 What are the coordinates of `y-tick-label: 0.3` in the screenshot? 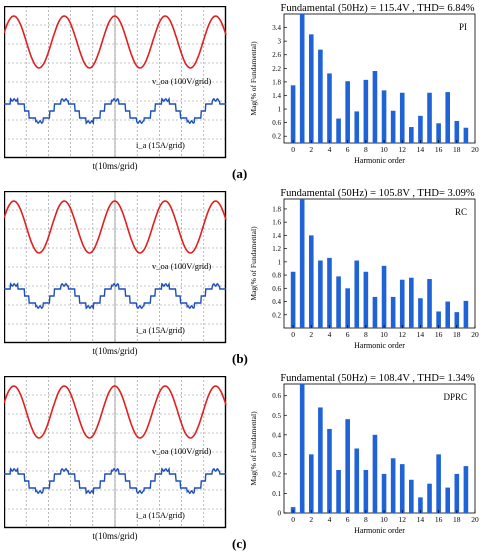 It's located at (276, 455).